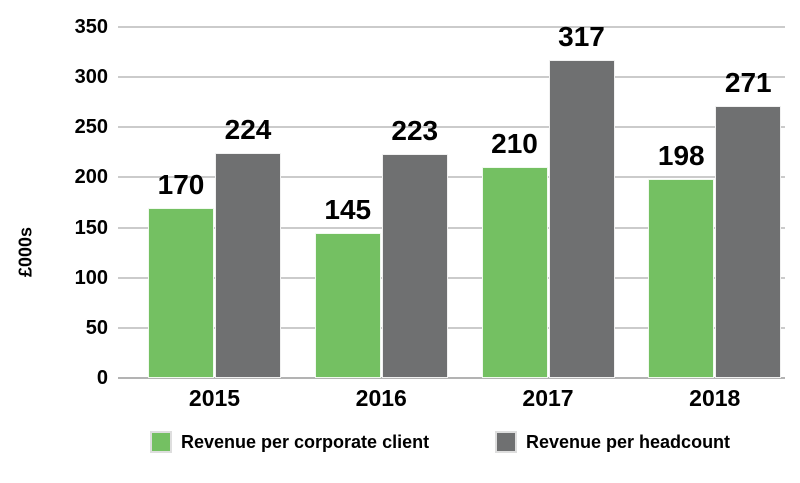 The width and height of the screenshot is (800, 483). I want to click on legend-item-series-1: Revenue per corporate client, so click(289, 442).